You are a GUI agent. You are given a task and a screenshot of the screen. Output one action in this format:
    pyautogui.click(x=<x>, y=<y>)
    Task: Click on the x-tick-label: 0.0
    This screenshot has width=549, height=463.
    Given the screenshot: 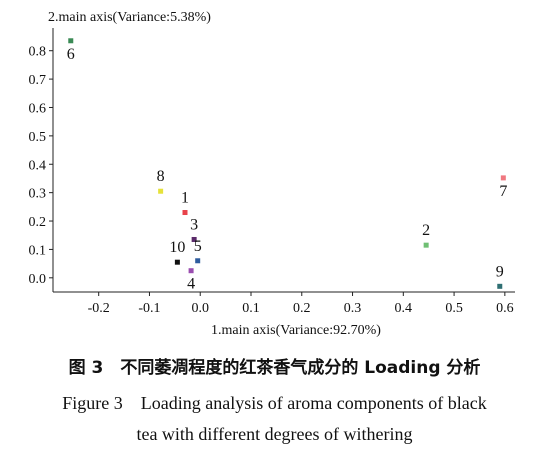 What is the action you would take?
    pyautogui.click(x=200, y=308)
    